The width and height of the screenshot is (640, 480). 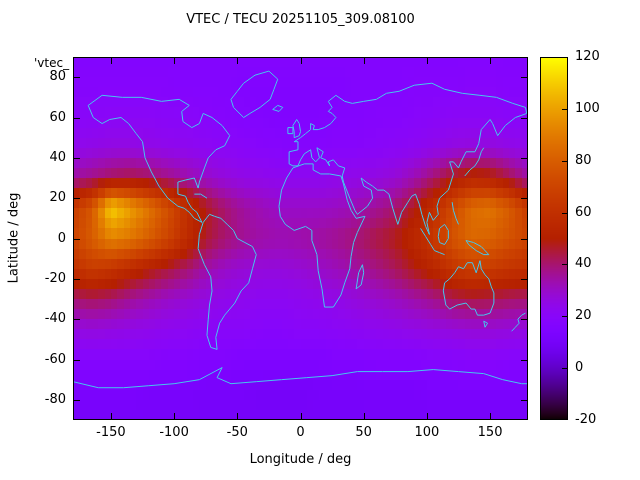 What do you see at coordinates (111, 432) in the screenshot?
I see `x-tick-label: -150` at bounding box center [111, 432].